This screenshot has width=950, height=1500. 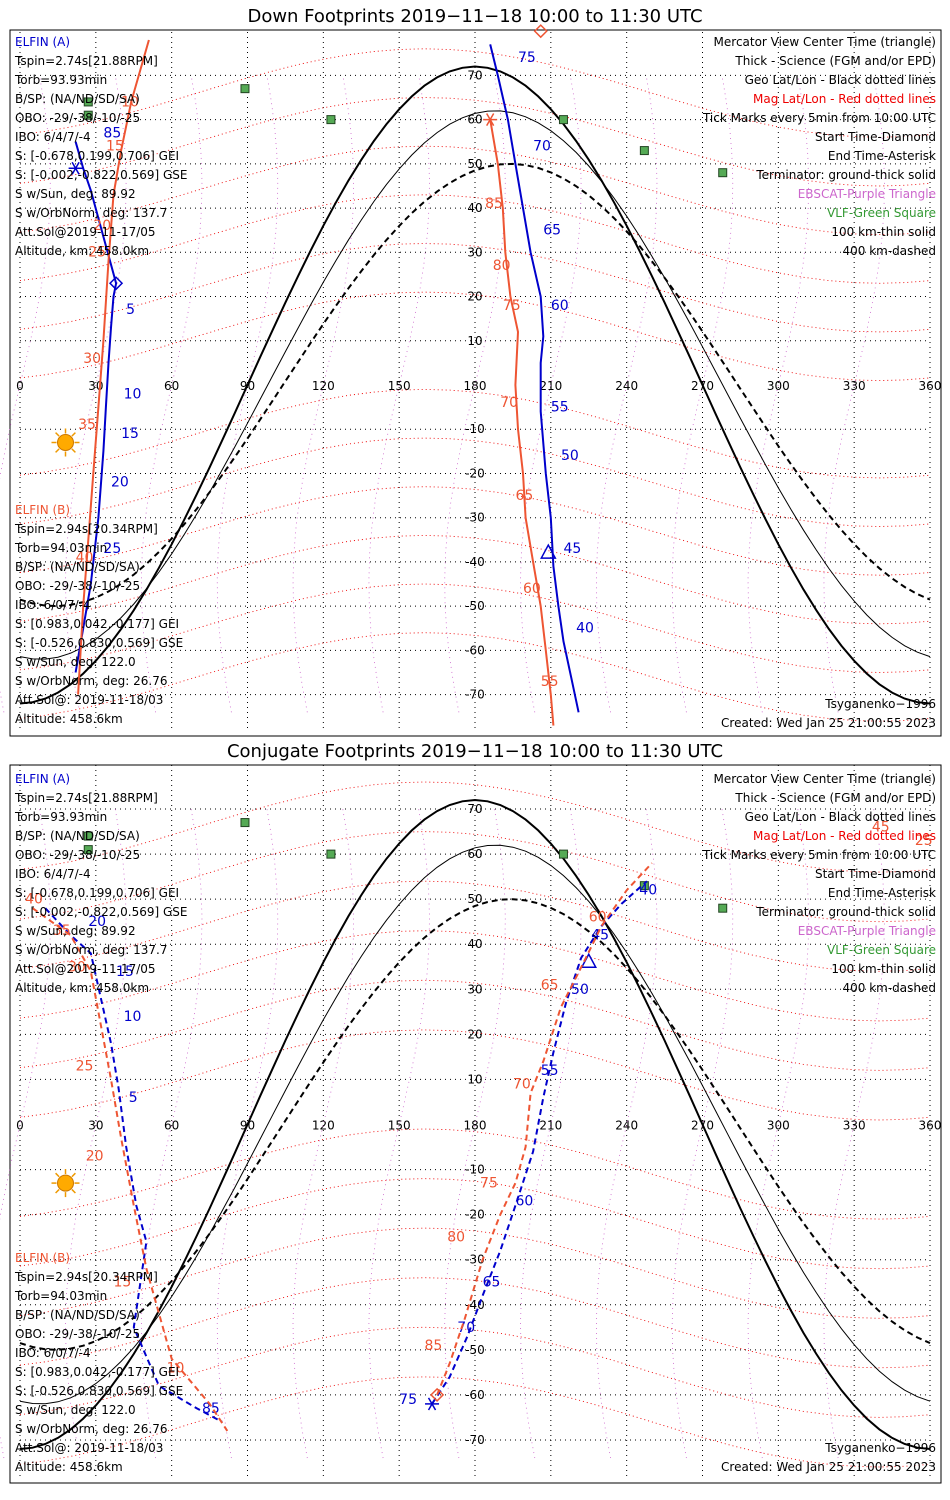 I want to click on track-tick-label: 5, so click(x=133, y=1098).